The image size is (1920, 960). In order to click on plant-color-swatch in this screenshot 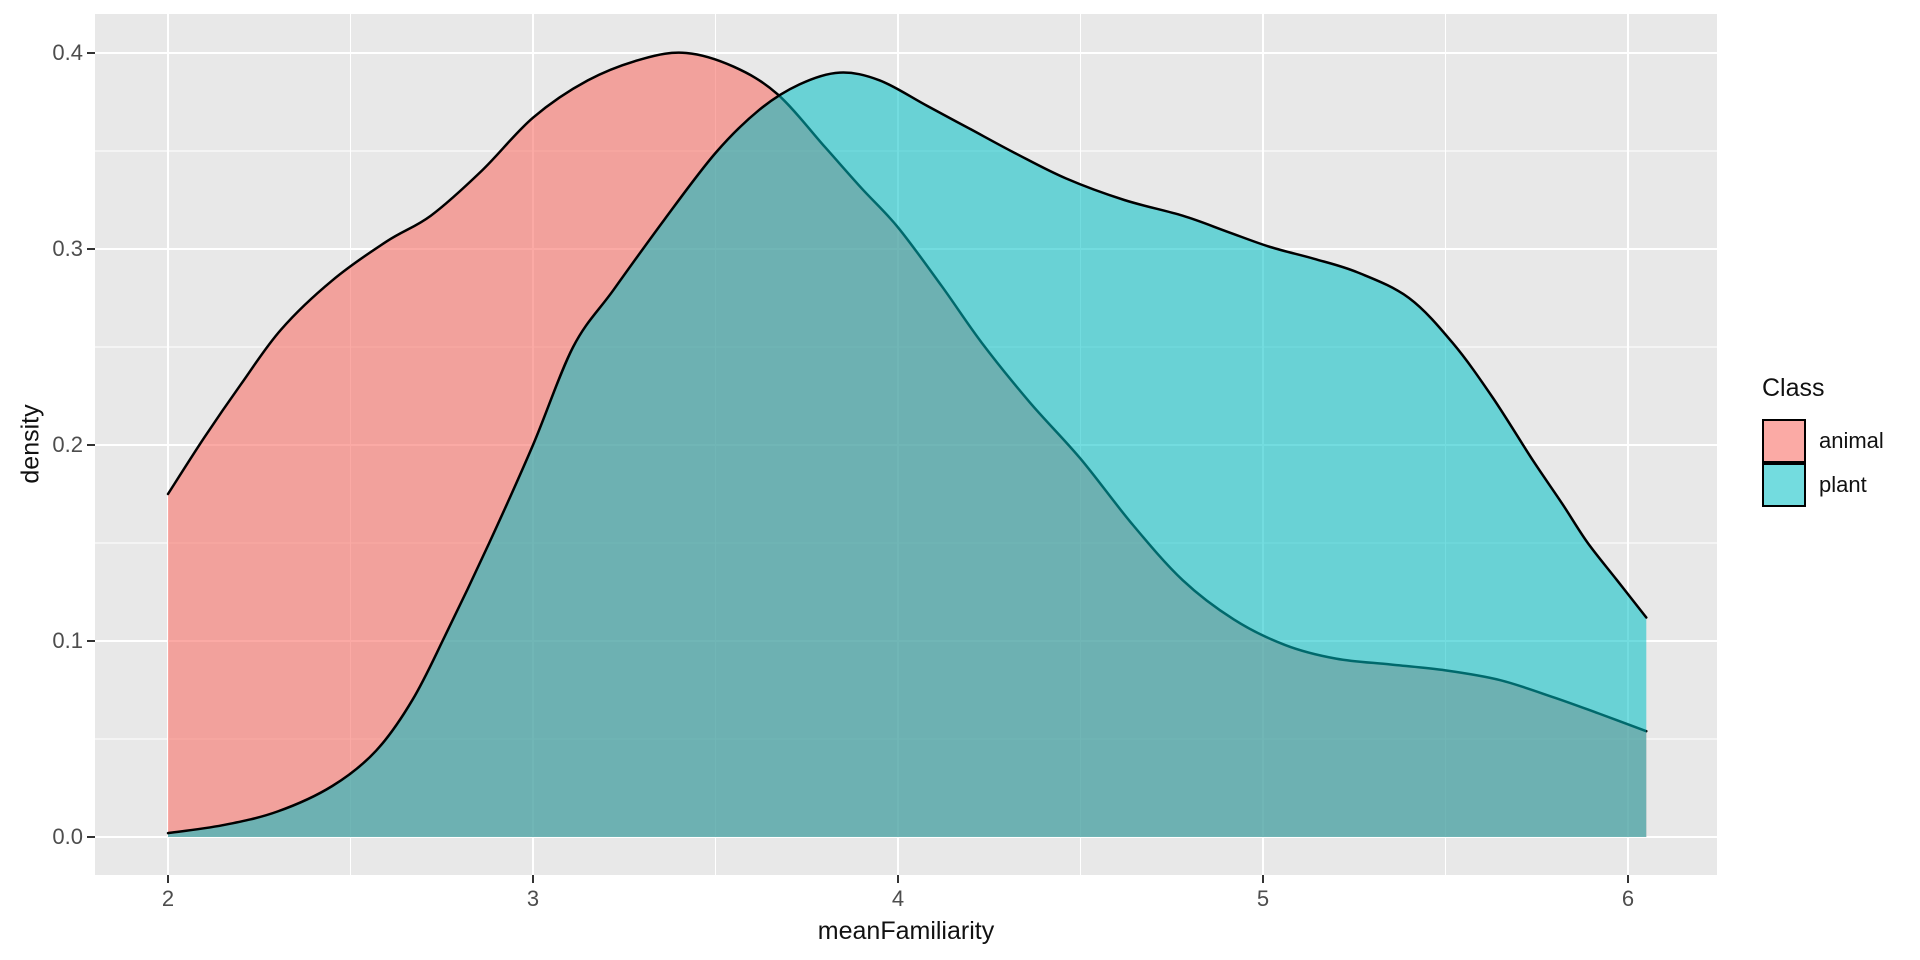, I will do `click(1784, 485)`.